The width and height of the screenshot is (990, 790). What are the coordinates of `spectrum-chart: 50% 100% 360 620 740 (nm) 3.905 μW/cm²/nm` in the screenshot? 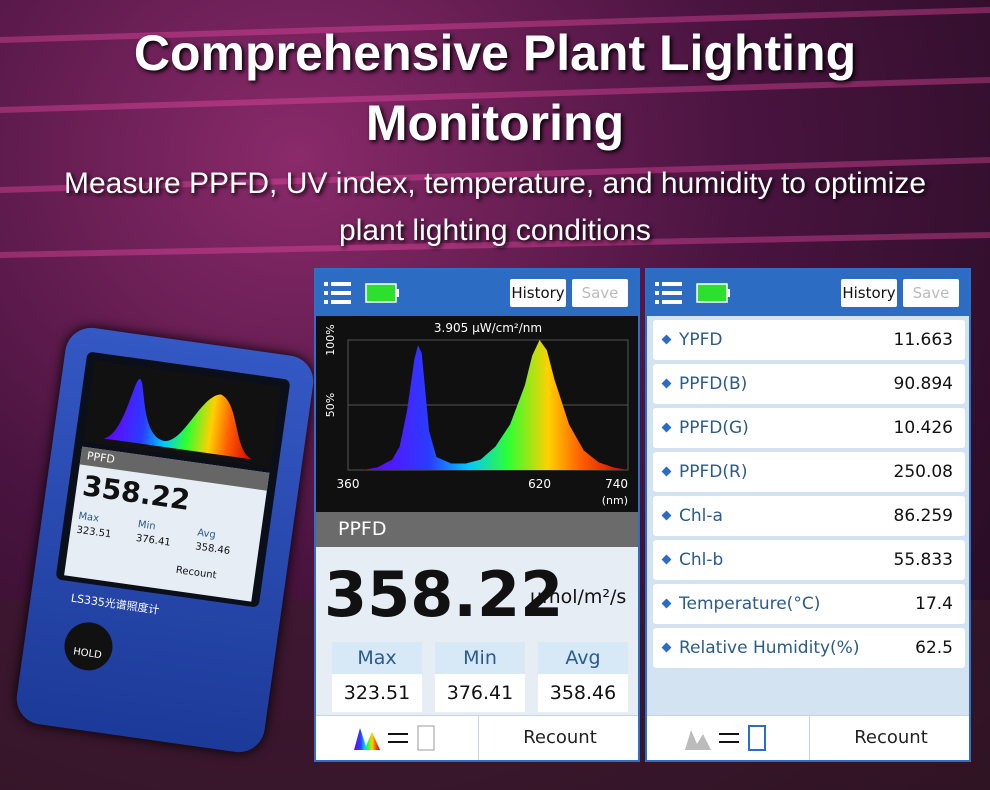 It's located at (477, 414).